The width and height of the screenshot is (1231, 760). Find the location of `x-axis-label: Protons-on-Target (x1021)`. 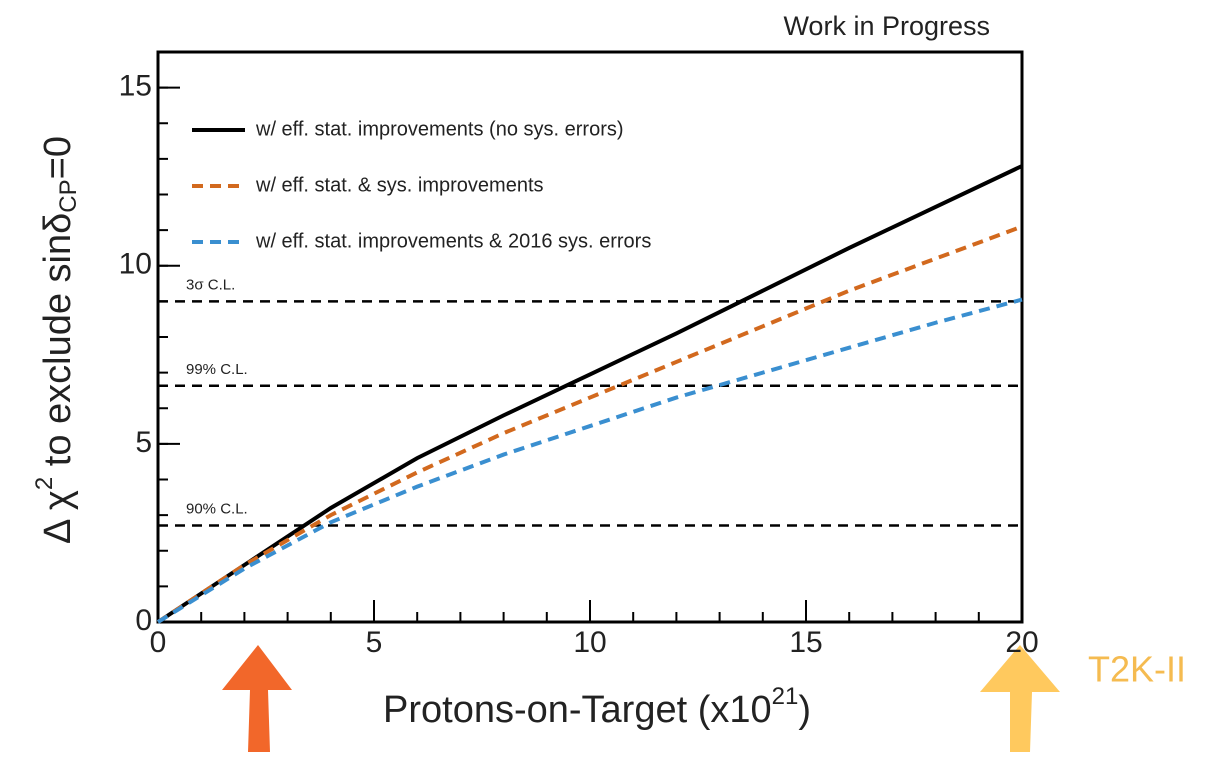

x-axis-label: Protons-on-Target (x1021) is located at coordinates (597, 707).